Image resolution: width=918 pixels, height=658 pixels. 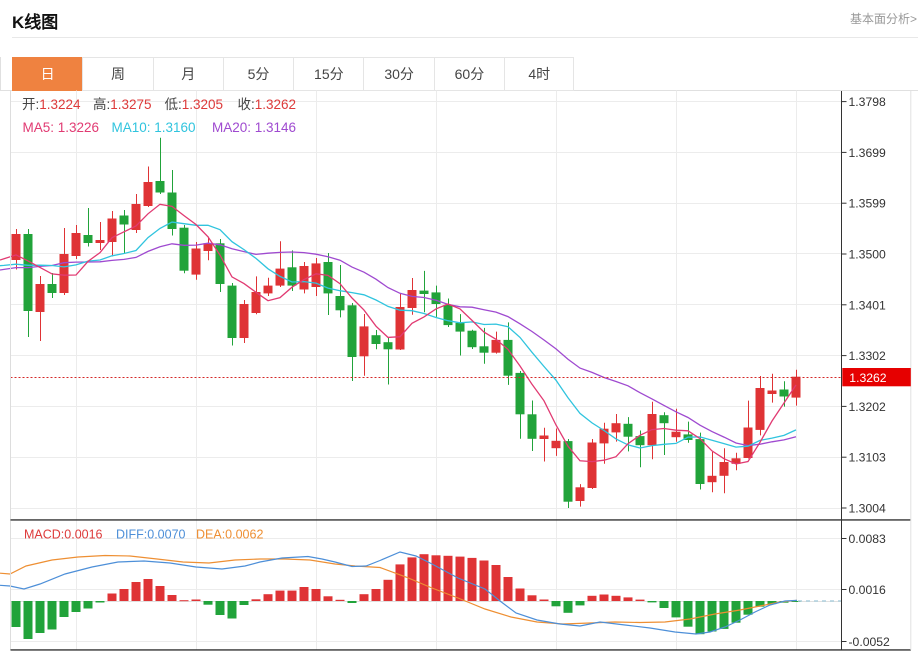 I want to click on svg-text: MA10: 1.3160, so click(x=154, y=127).